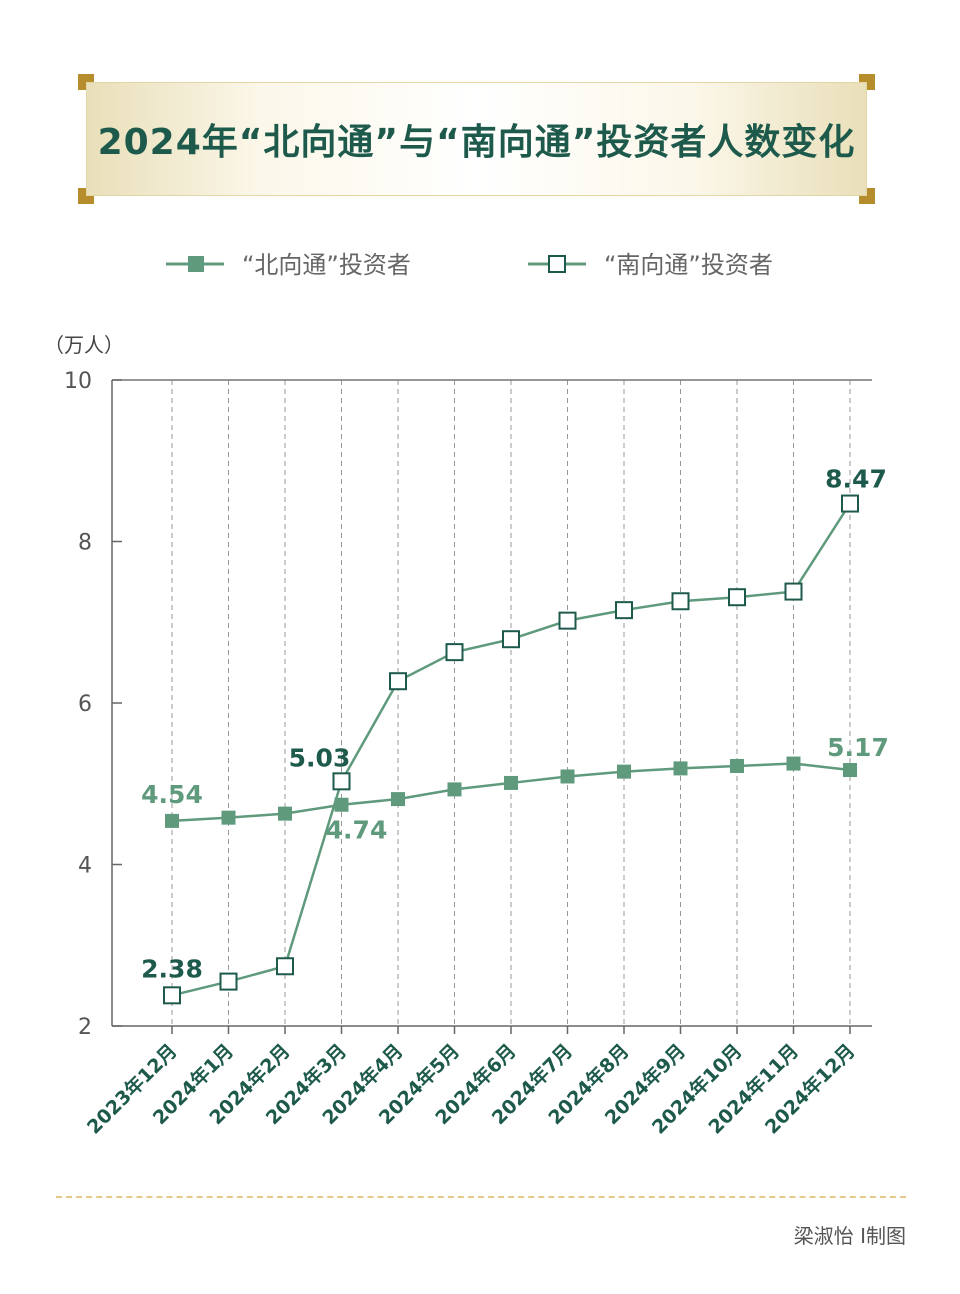  I want to click on data-label-s0-12: 5.17, so click(858, 747).